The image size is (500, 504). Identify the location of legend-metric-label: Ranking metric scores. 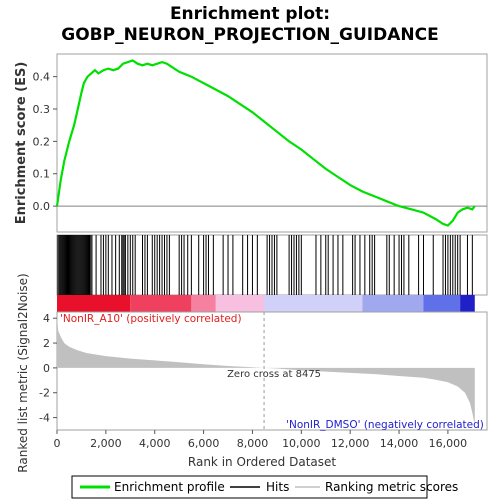
(391, 487).